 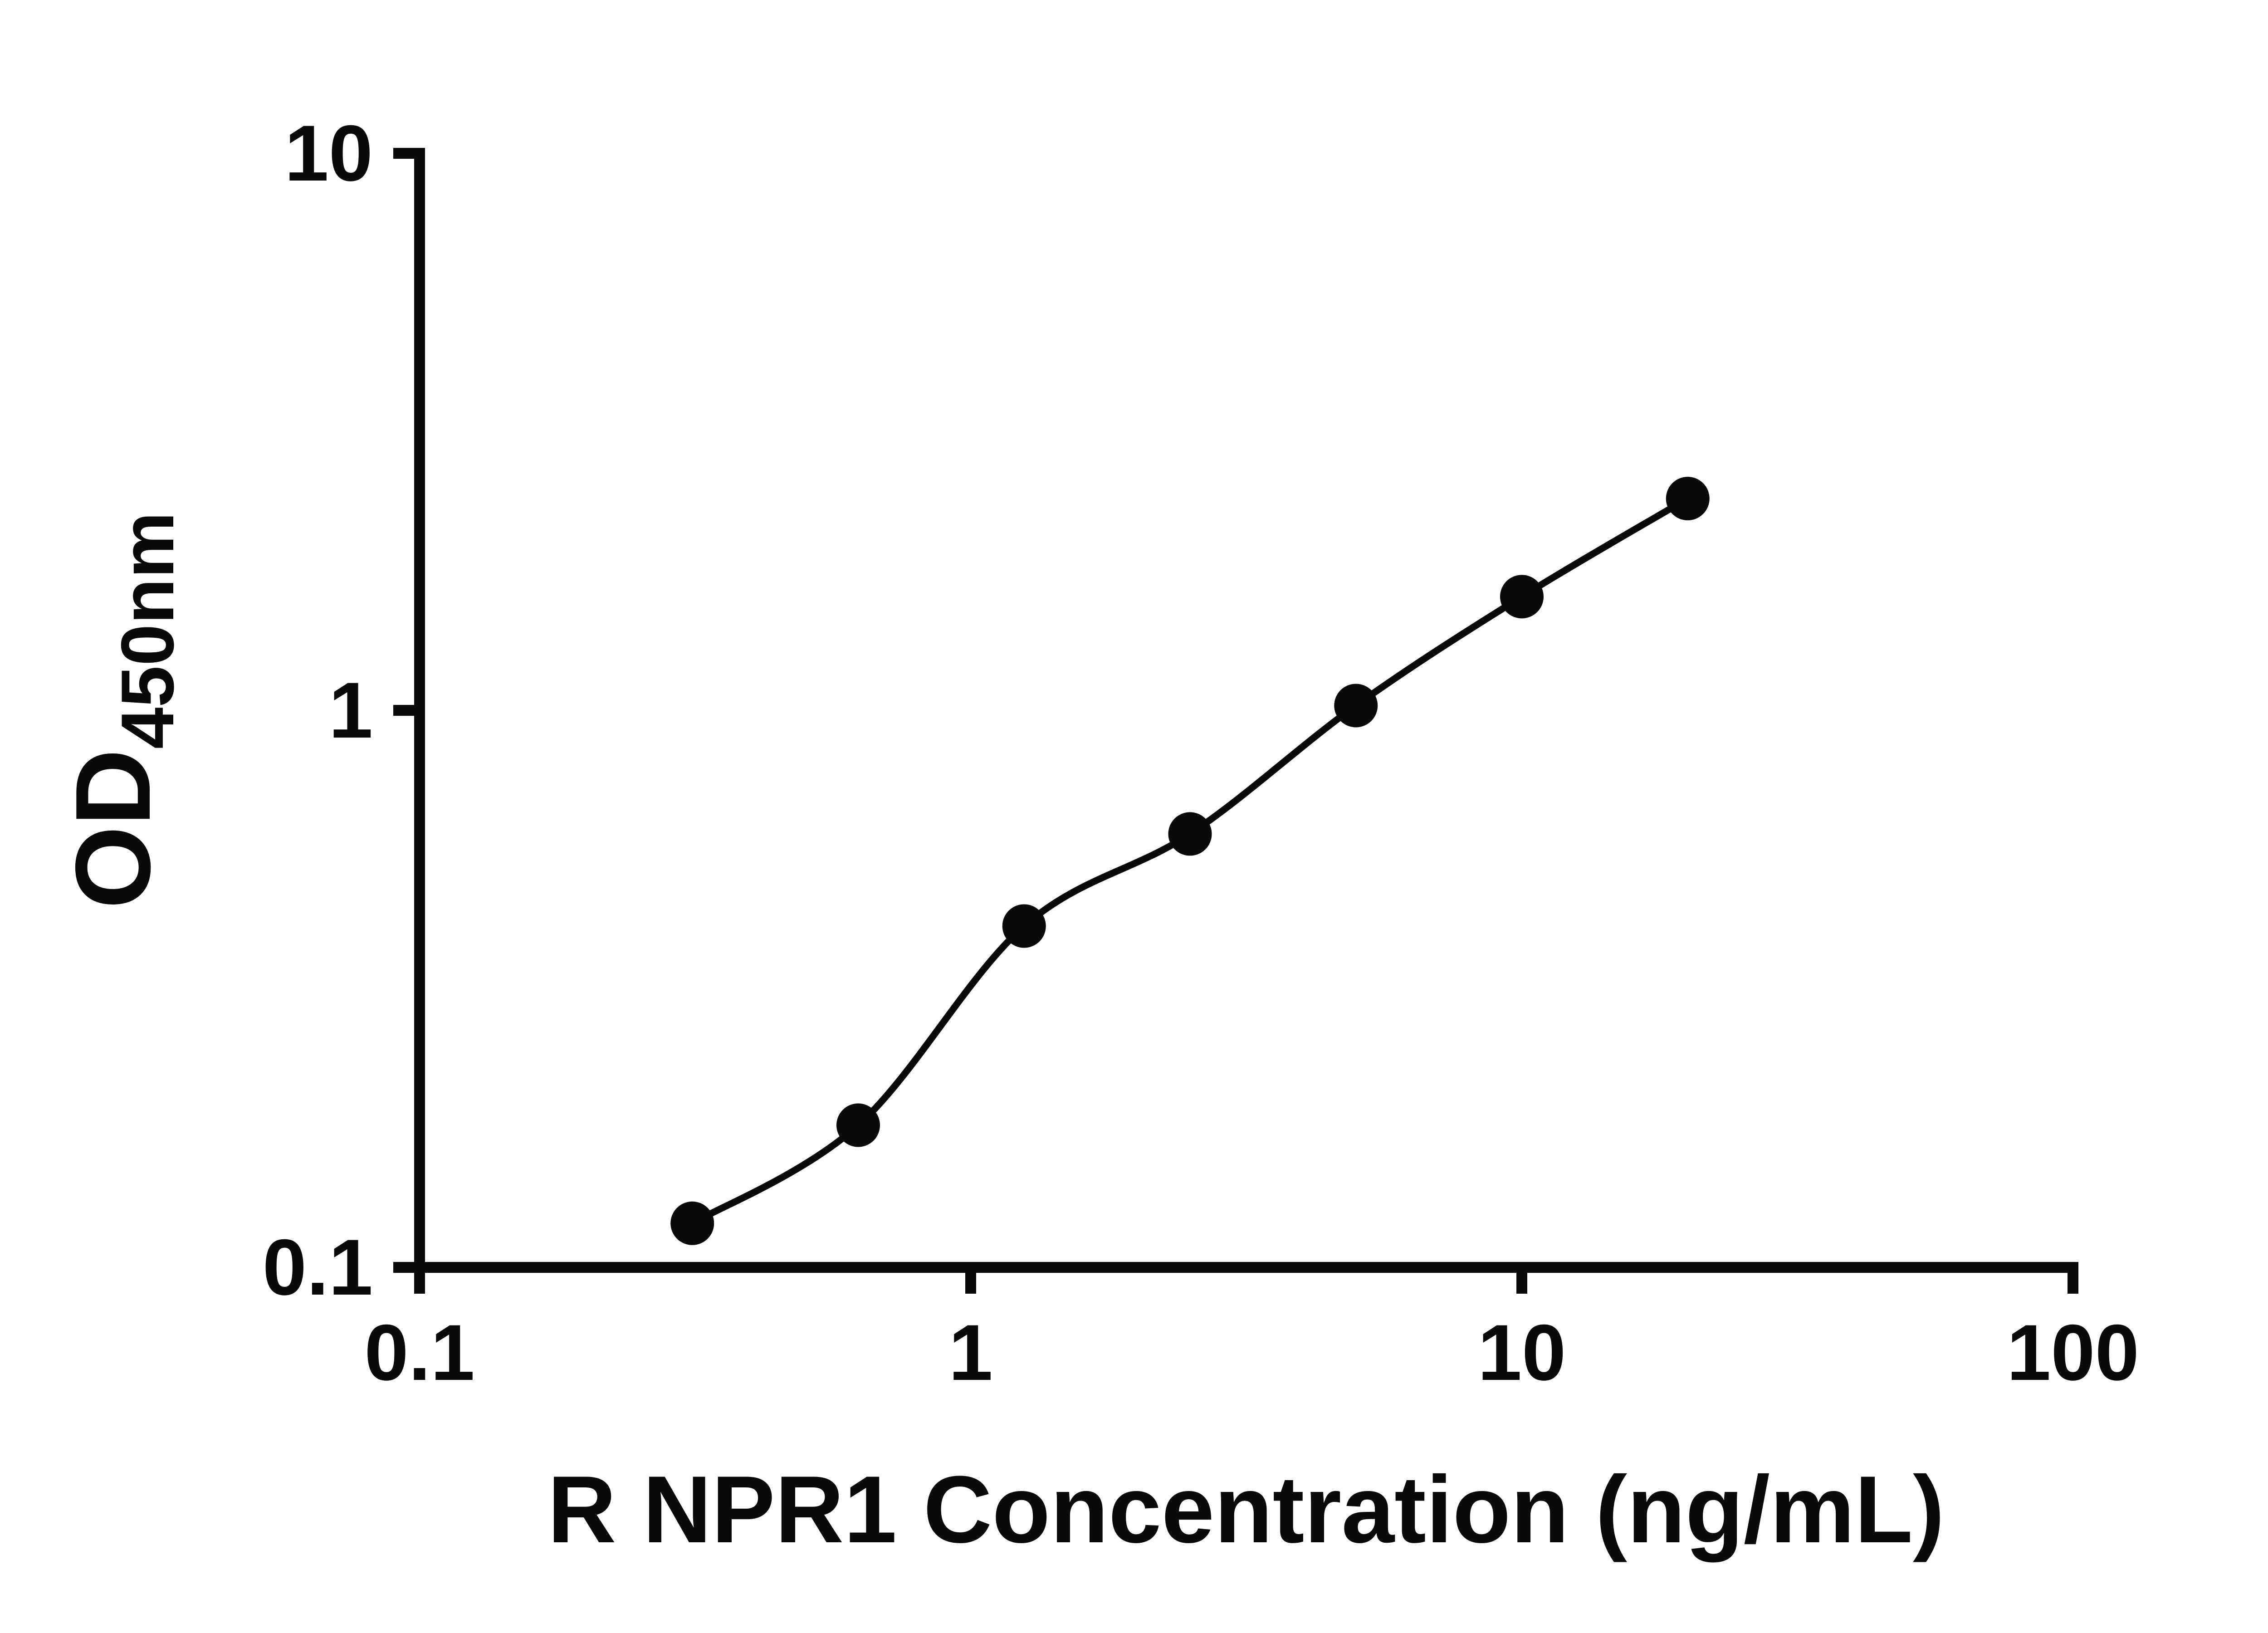 I want to click on x-tick-label: 1, so click(x=970, y=1353).